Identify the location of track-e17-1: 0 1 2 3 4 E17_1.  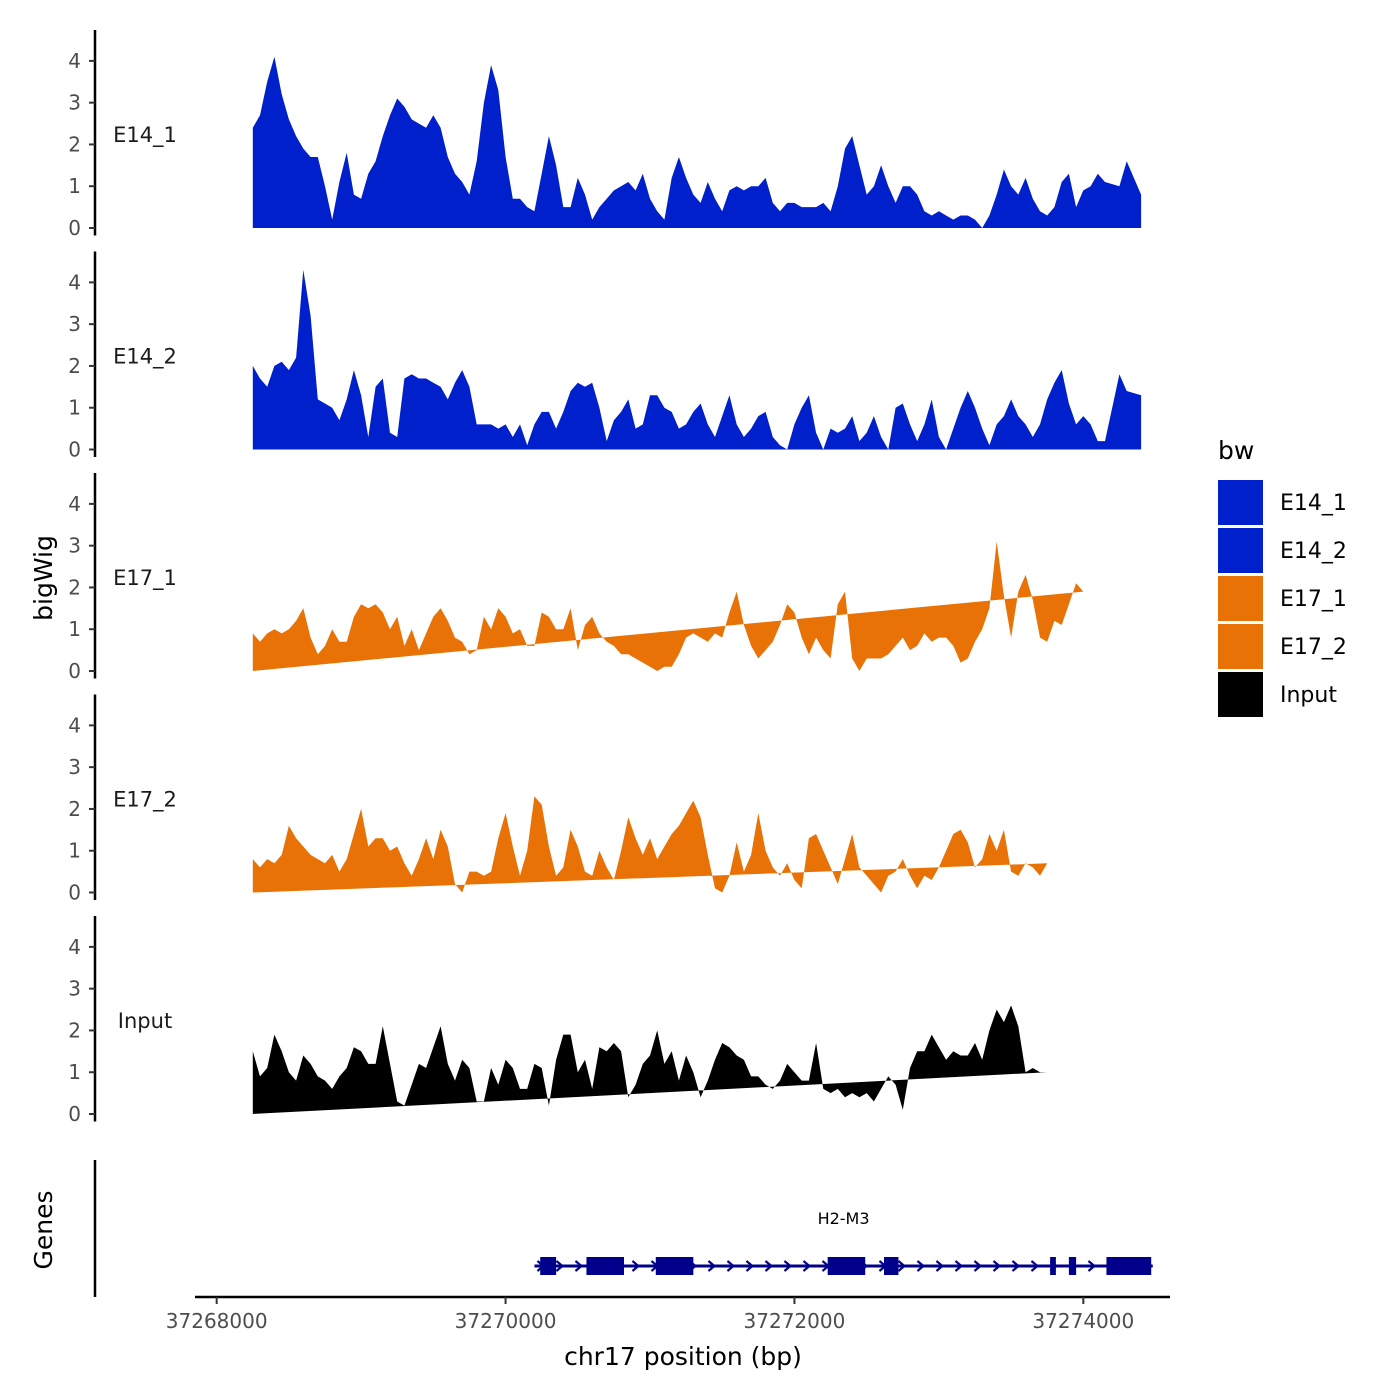
(576, 578).